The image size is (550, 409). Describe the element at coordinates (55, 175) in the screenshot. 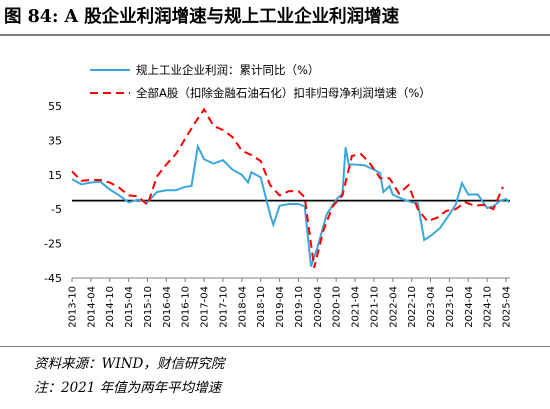

I see `y-tick-label: 15` at that location.